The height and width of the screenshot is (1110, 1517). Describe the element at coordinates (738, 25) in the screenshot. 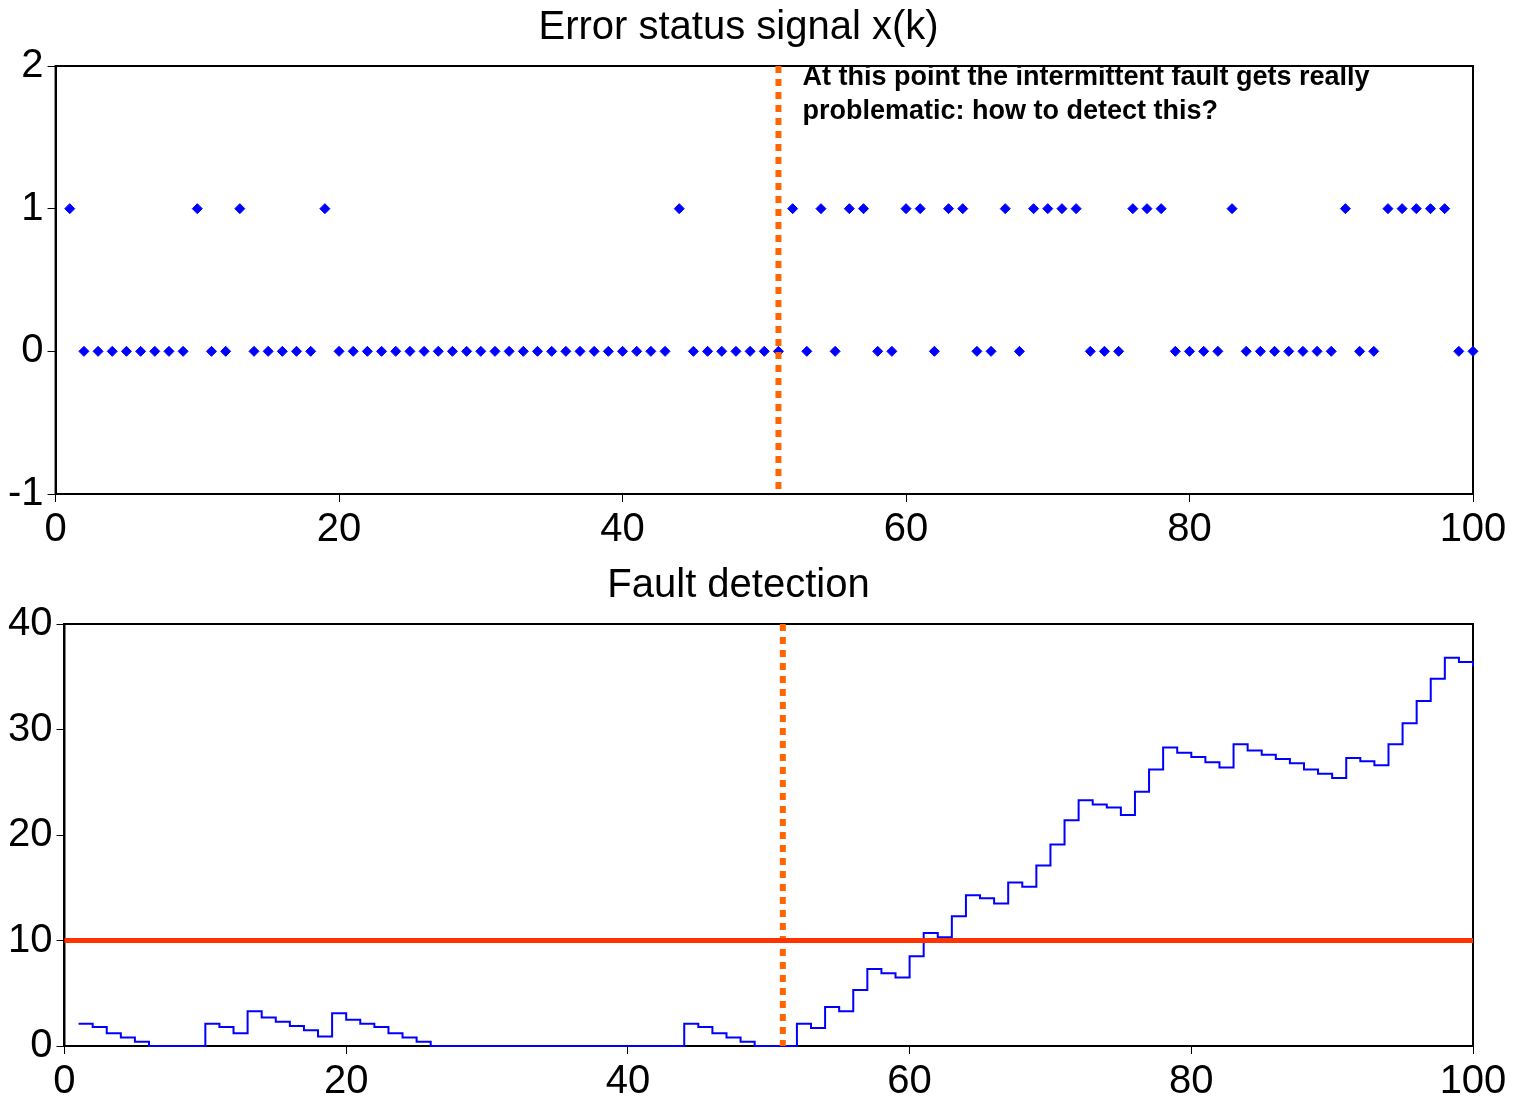

I see `chart-title: Error status signal x(k)` at that location.